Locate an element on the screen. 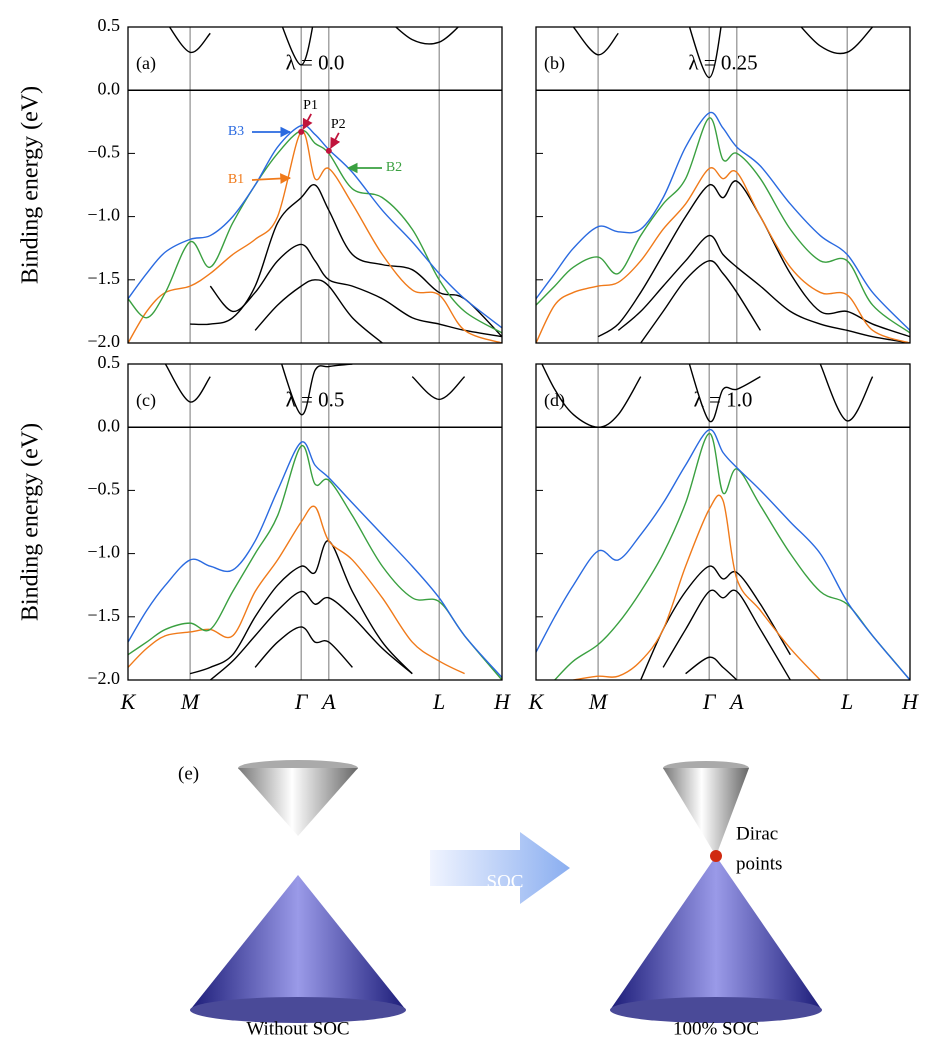  series-label: B1 is located at coordinates (236, 179).